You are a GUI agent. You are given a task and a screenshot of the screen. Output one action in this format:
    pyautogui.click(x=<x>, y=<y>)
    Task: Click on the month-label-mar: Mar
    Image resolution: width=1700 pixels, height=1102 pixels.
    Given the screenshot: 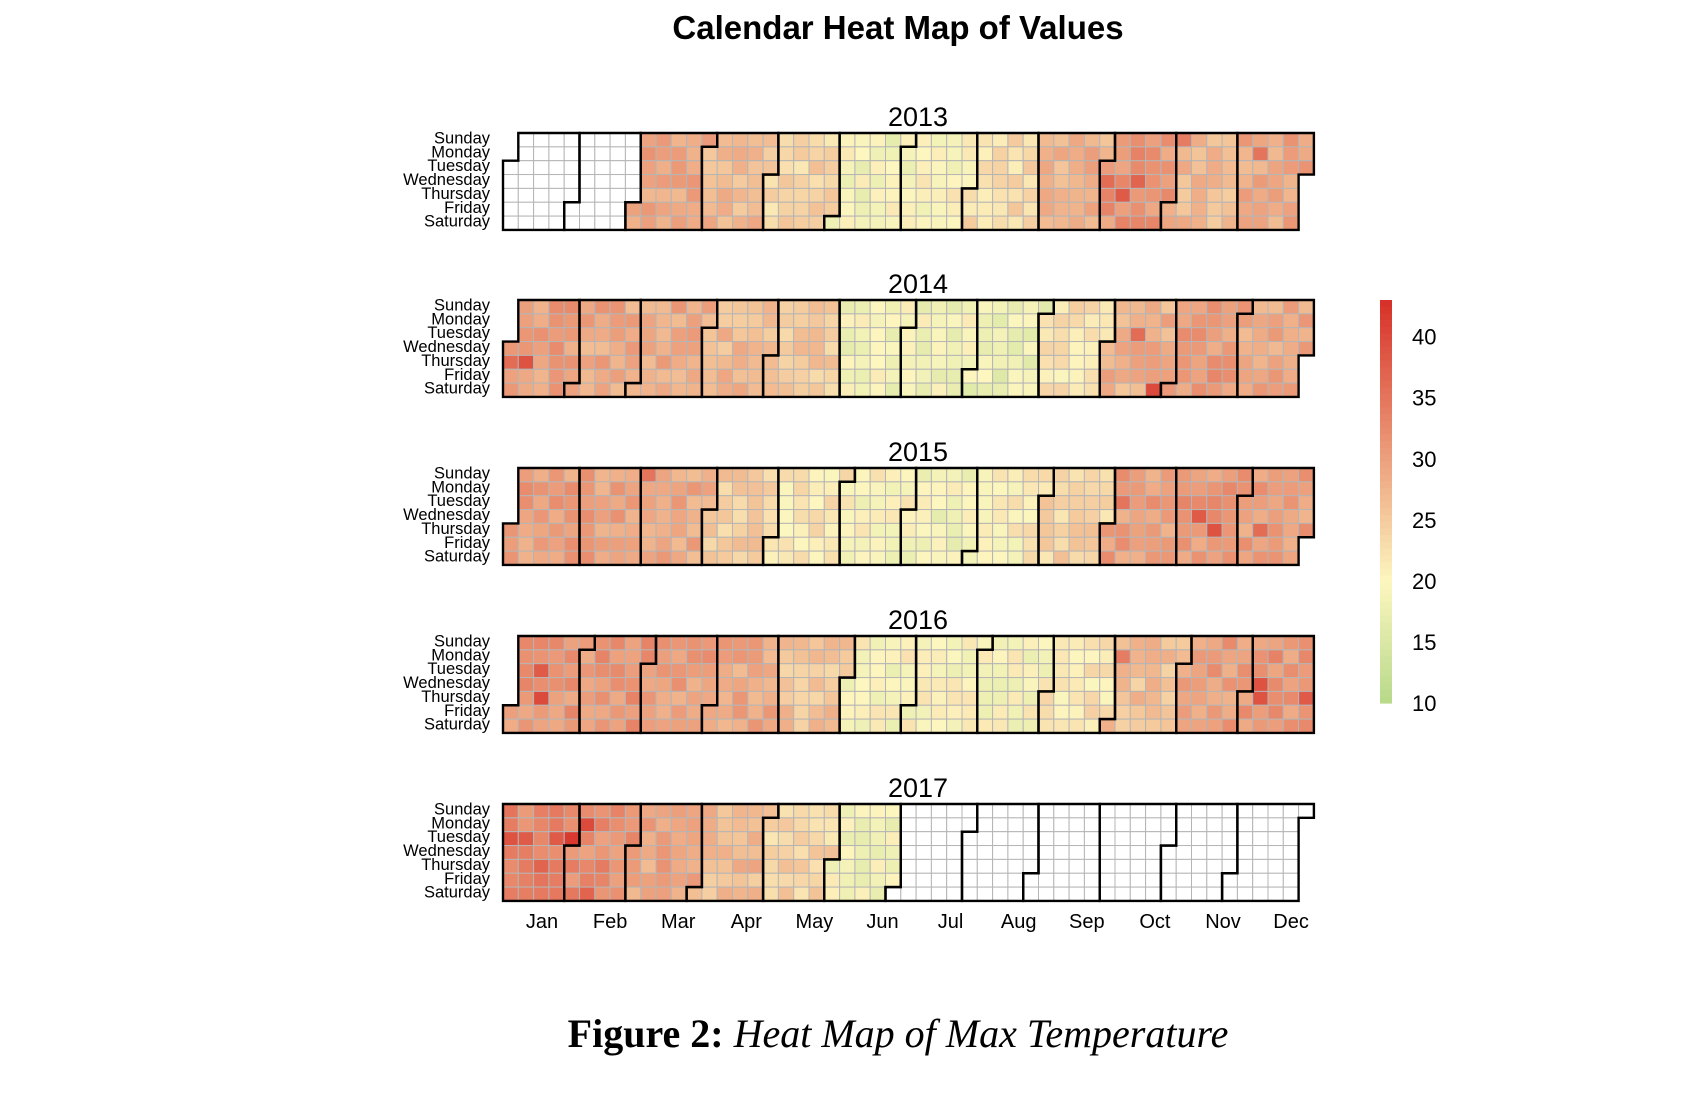 What is the action you would take?
    pyautogui.click(x=678, y=922)
    